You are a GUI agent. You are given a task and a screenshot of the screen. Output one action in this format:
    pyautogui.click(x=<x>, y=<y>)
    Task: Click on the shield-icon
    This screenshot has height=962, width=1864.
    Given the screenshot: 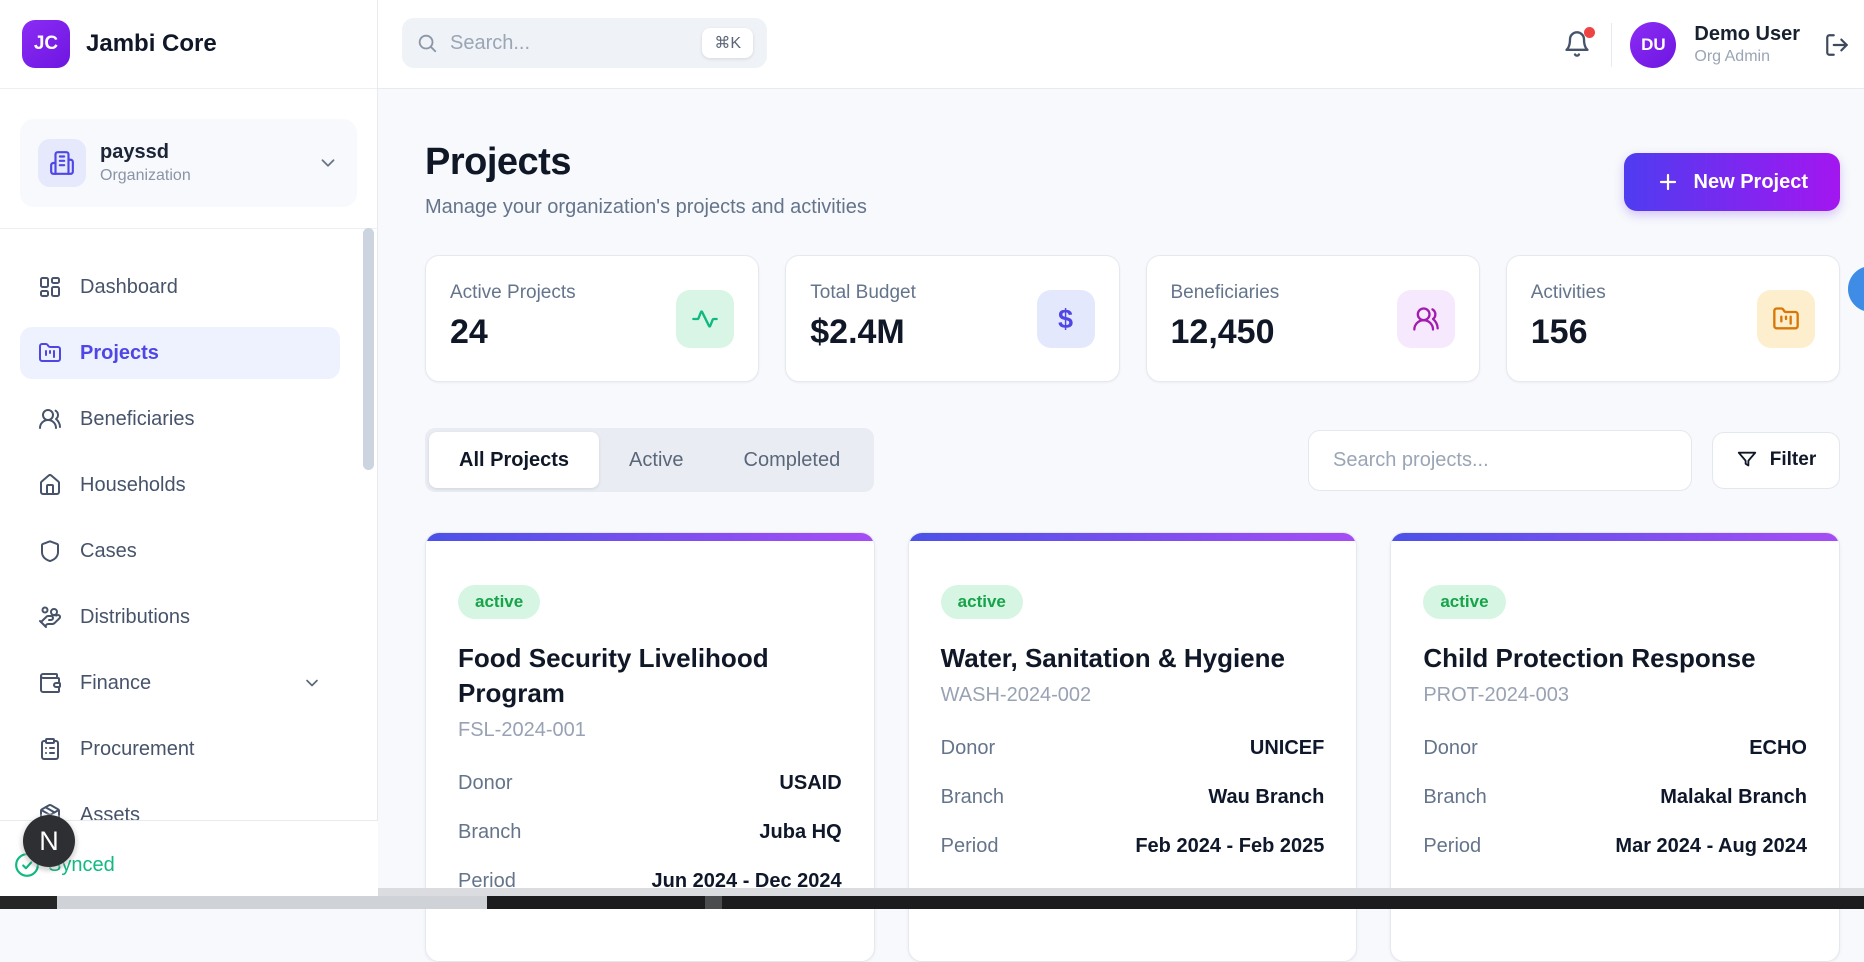 What is the action you would take?
    pyautogui.click(x=50, y=551)
    